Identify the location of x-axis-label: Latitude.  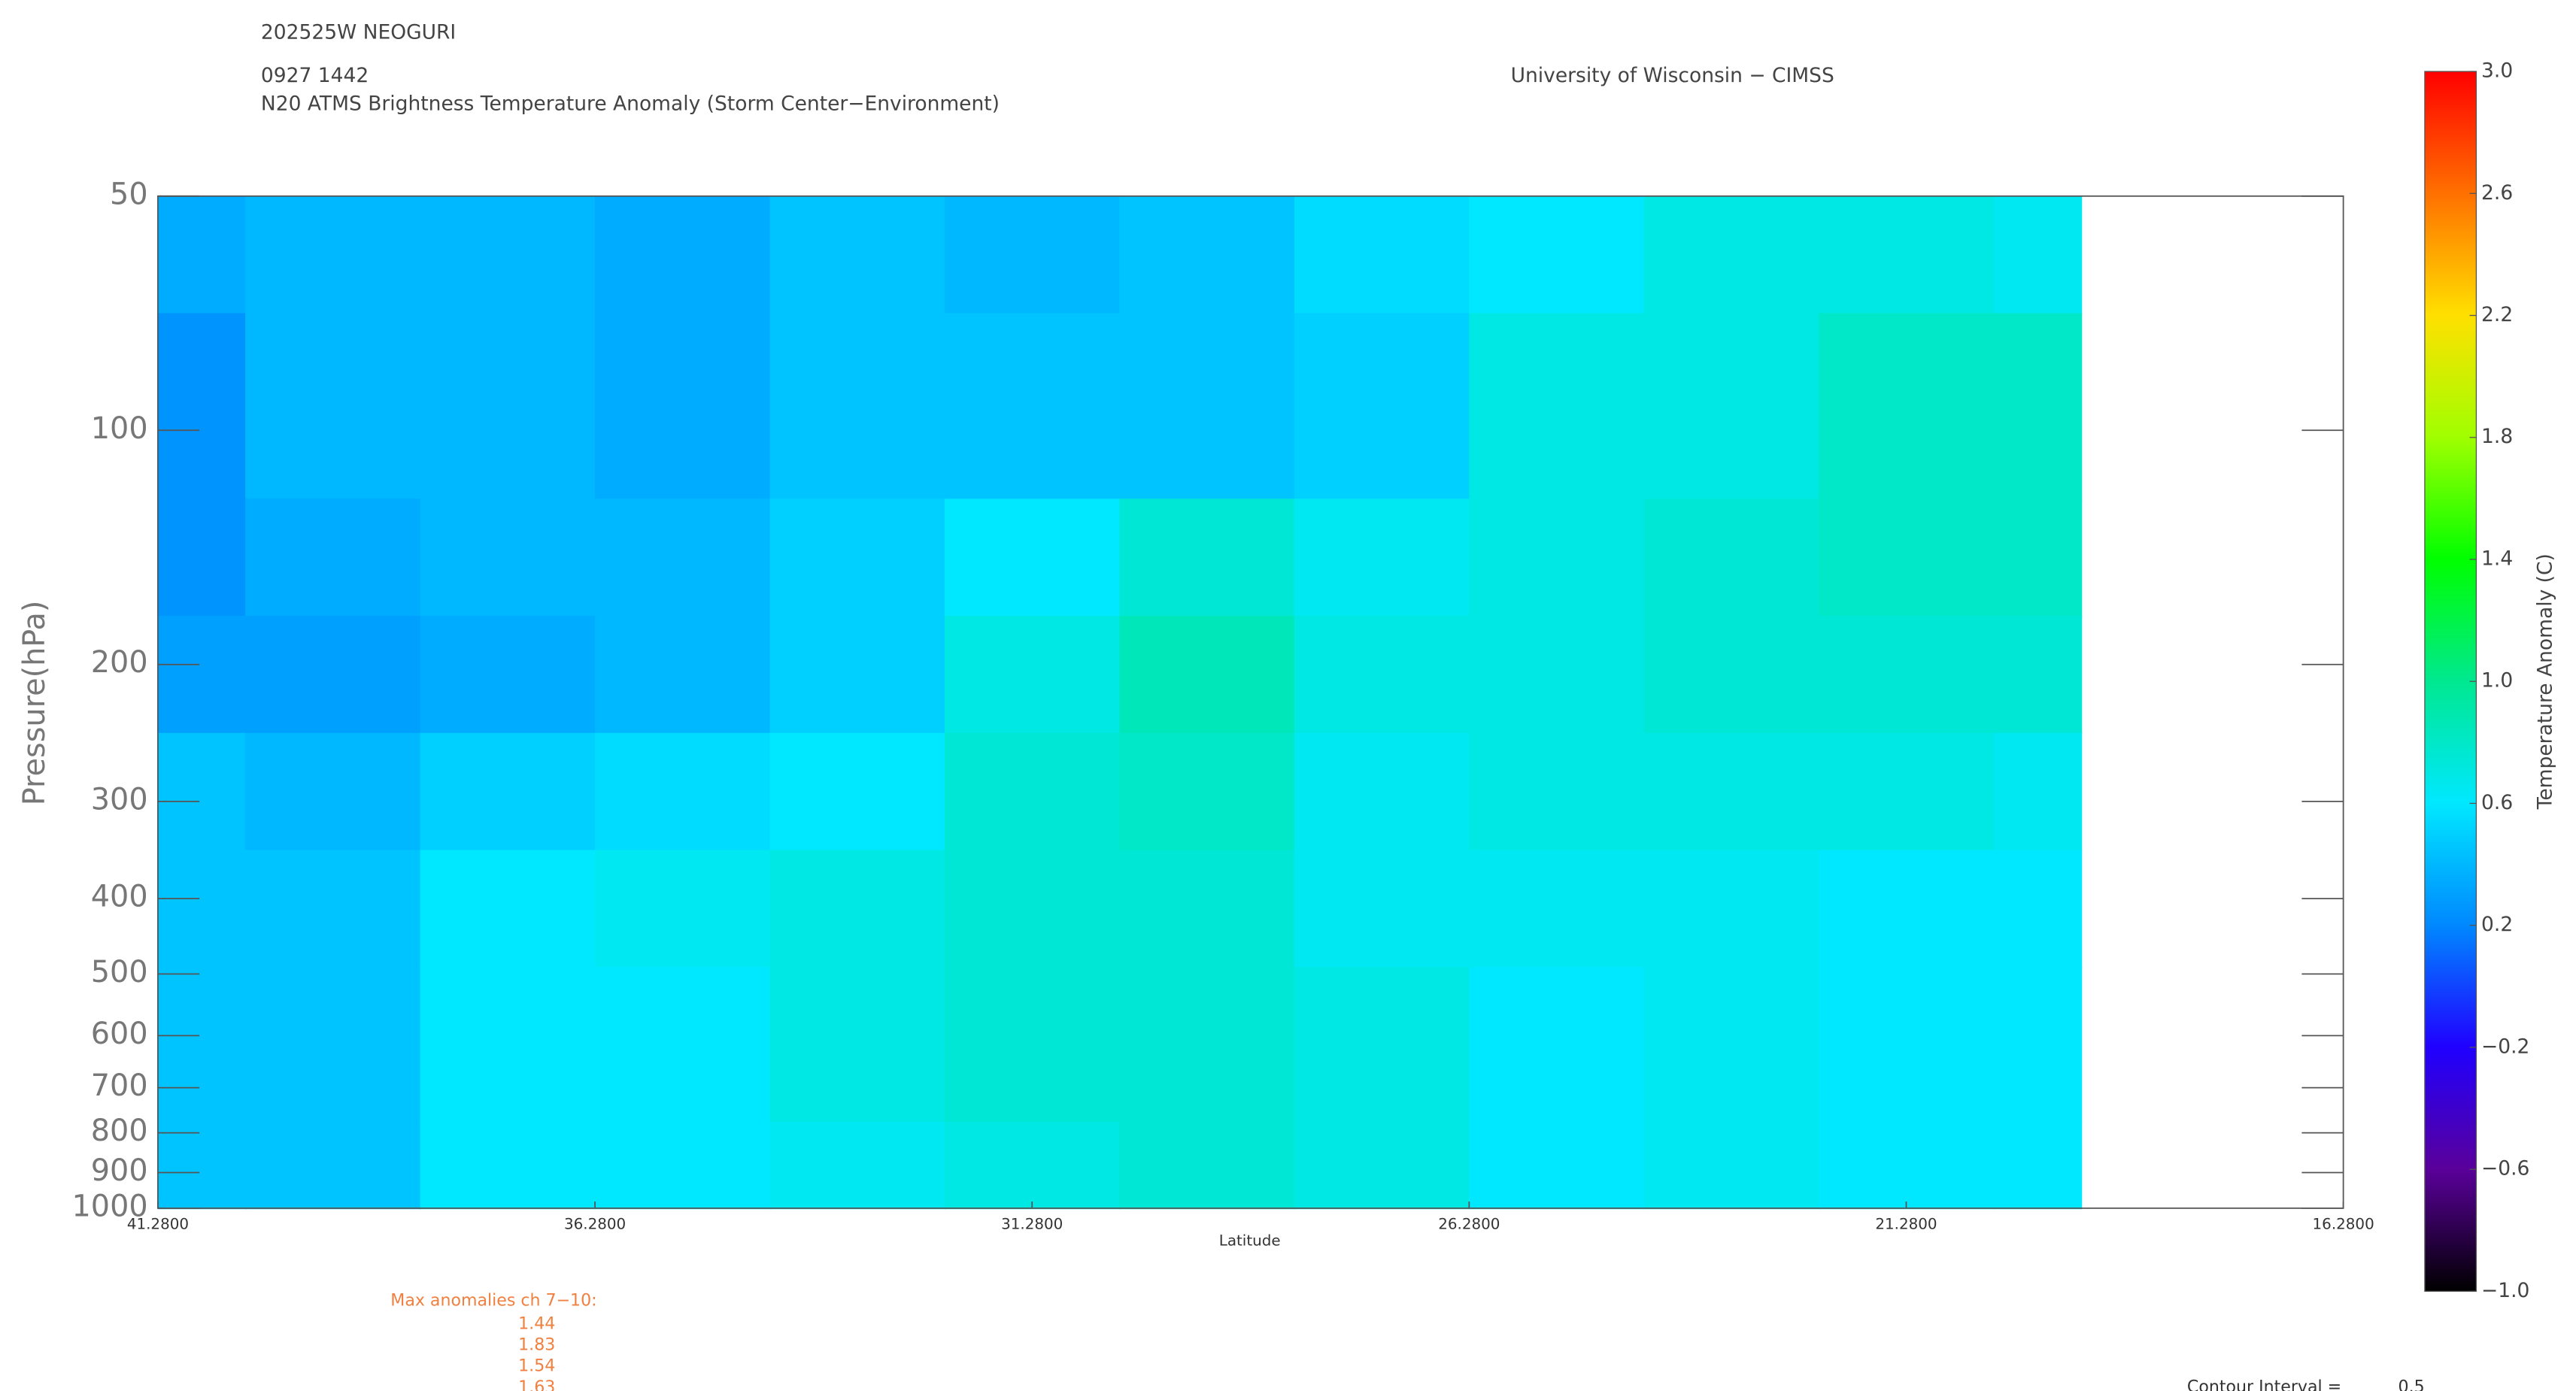
(1250, 1241).